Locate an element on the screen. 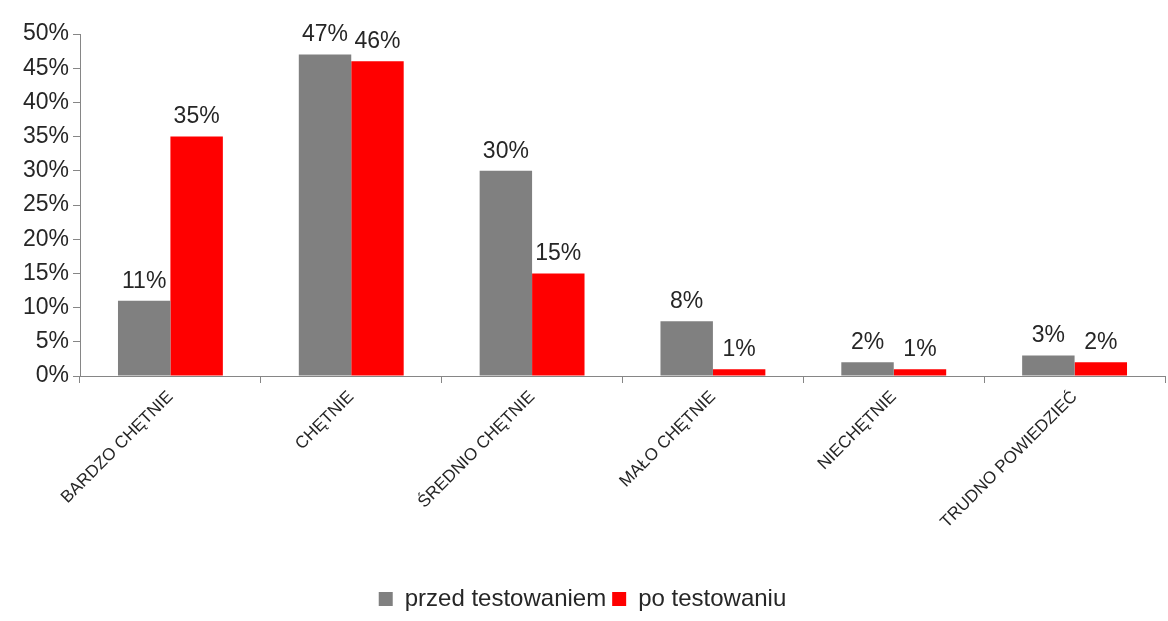 This screenshot has width=1168, height=621. y-tick-label: 50% is located at coordinates (45, 32).